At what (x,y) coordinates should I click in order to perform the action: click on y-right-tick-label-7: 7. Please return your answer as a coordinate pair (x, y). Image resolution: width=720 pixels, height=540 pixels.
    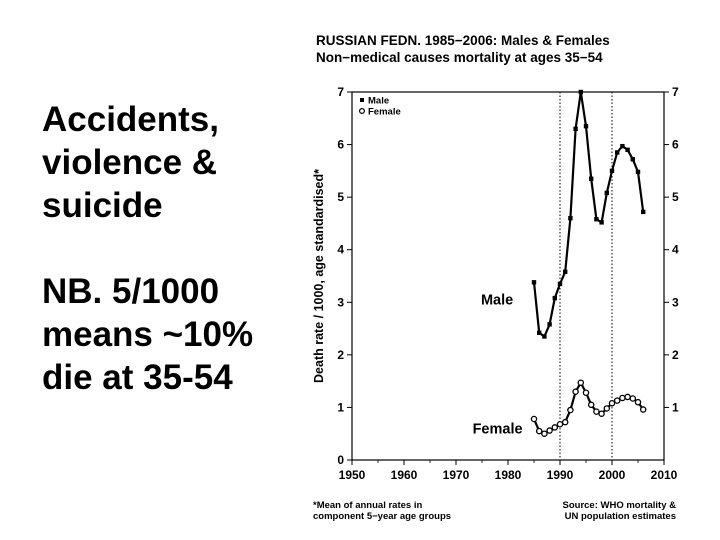
    Looking at the image, I should click on (675, 92).